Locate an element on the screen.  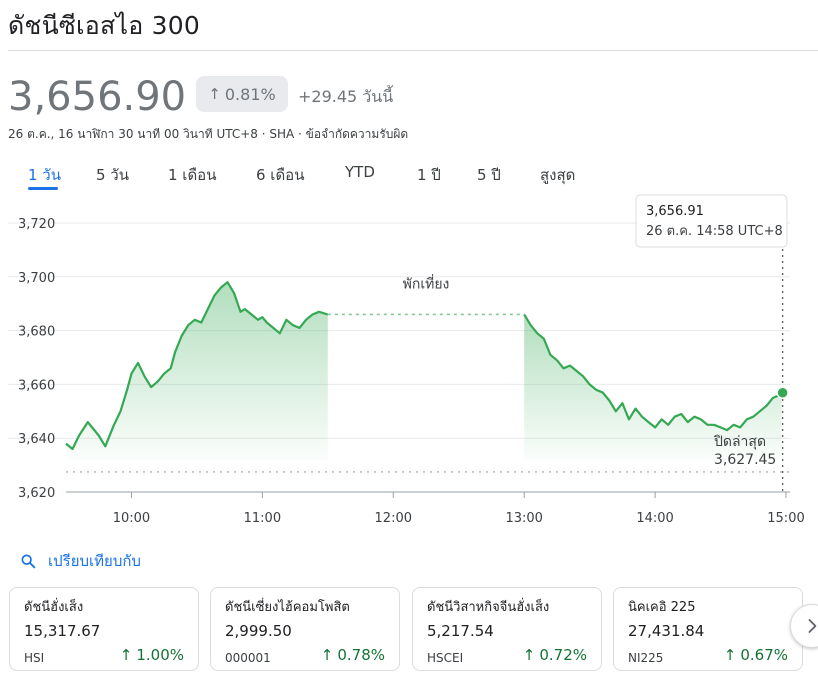
chevron-right-icon is located at coordinates (812, 626).